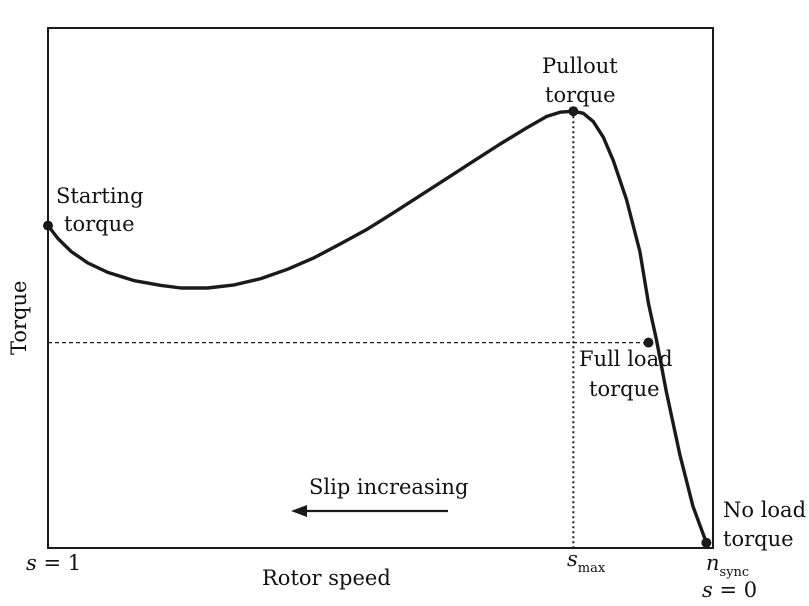 This screenshot has width=809, height=606. Describe the element at coordinates (100, 196) in the screenshot. I see `starting-torque-label-line1: Starting` at that location.